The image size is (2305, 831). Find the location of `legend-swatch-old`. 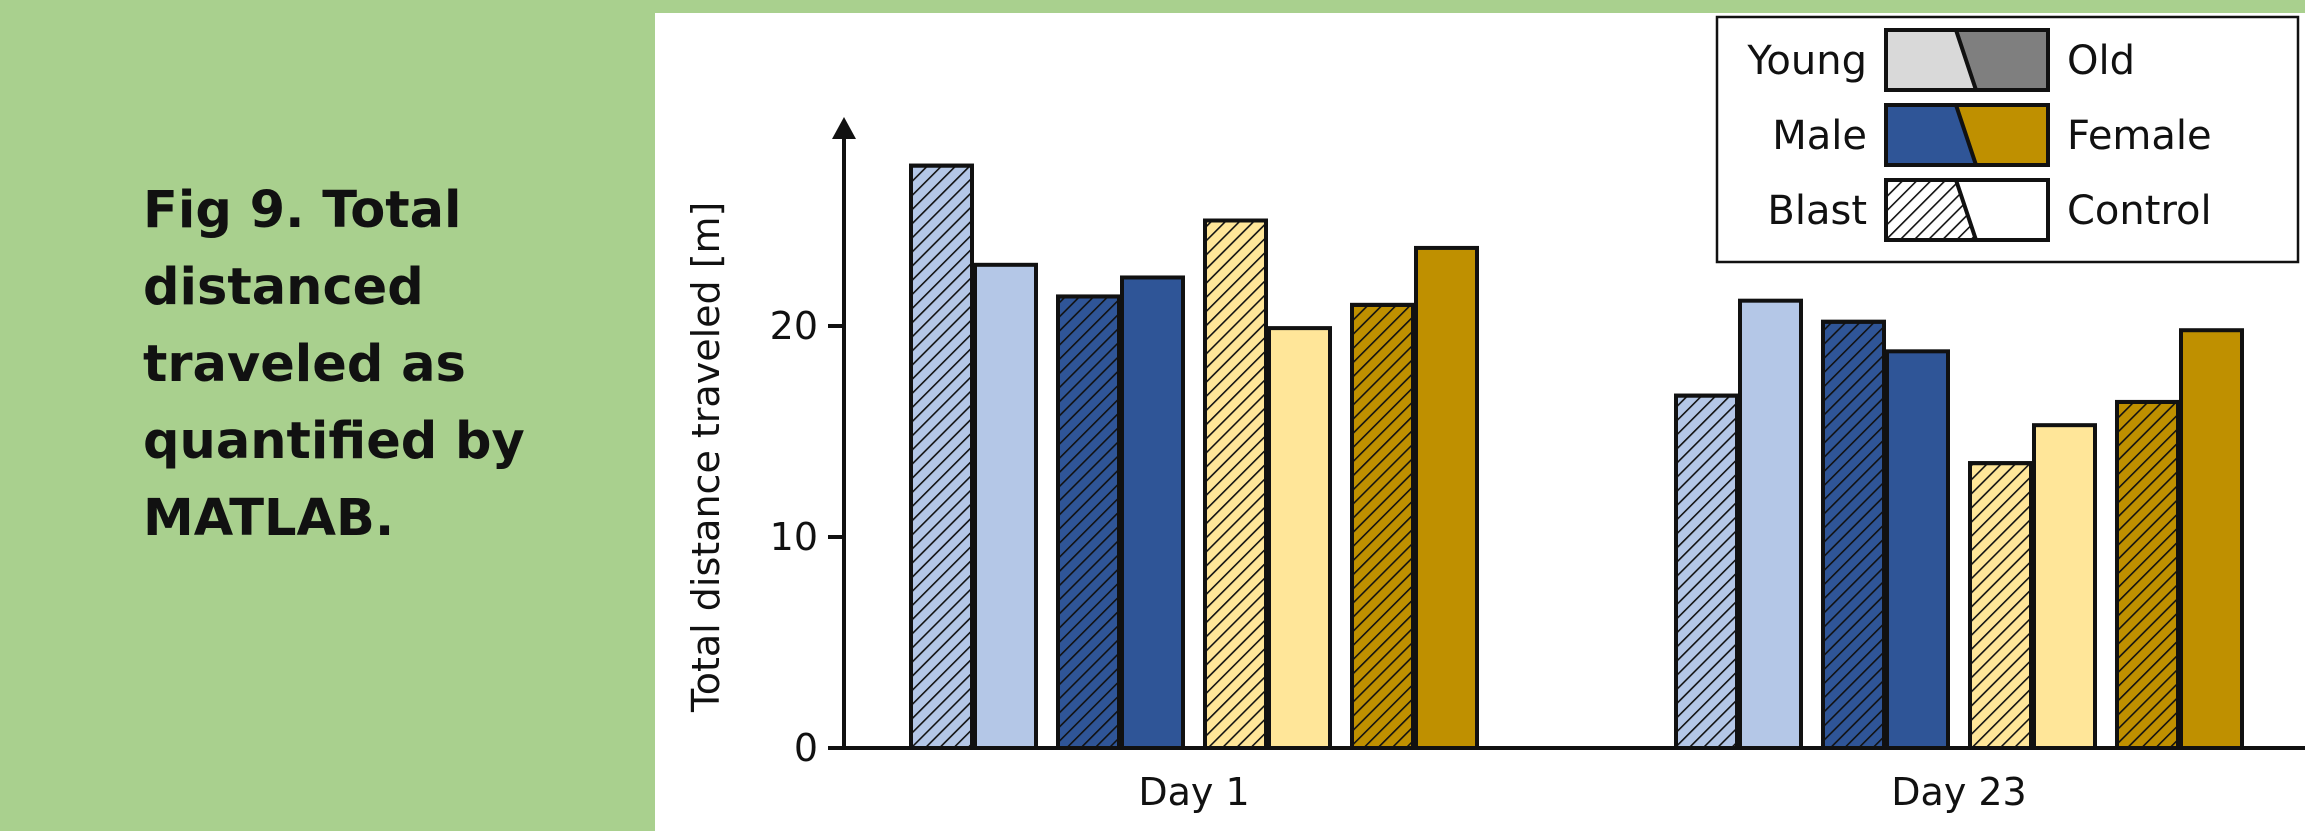

legend-swatch-old is located at coordinates (2002, 60).